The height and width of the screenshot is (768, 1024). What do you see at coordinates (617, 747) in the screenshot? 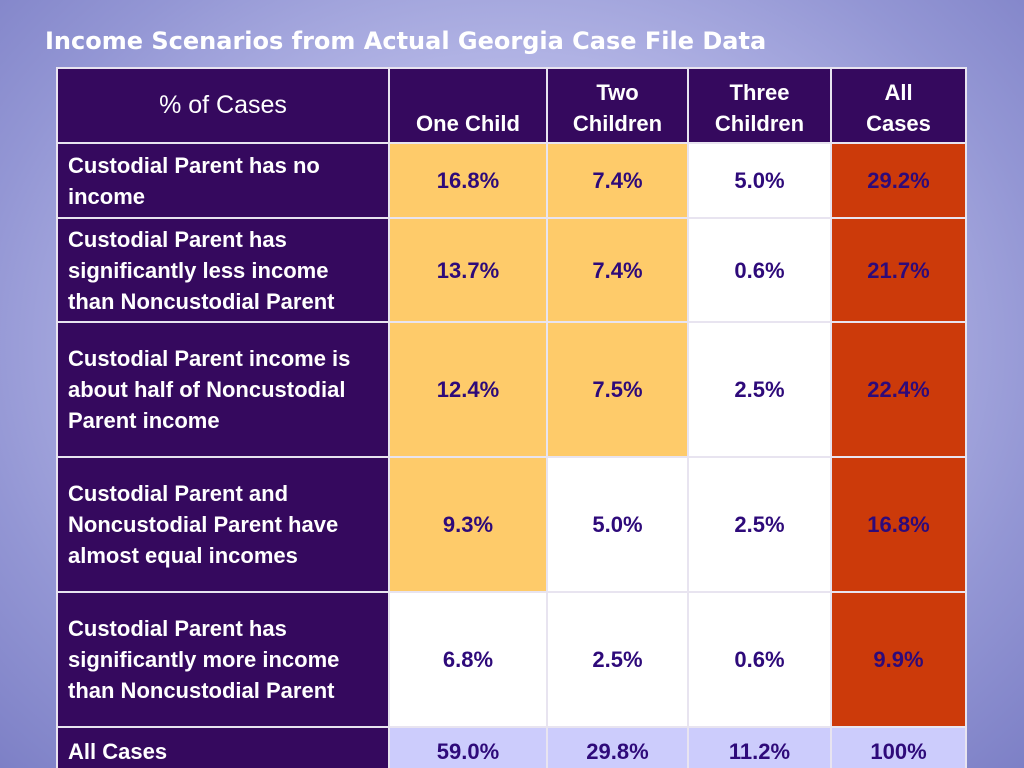
I see `total-value-cell: 29.8%` at bounding box center [617, 747].